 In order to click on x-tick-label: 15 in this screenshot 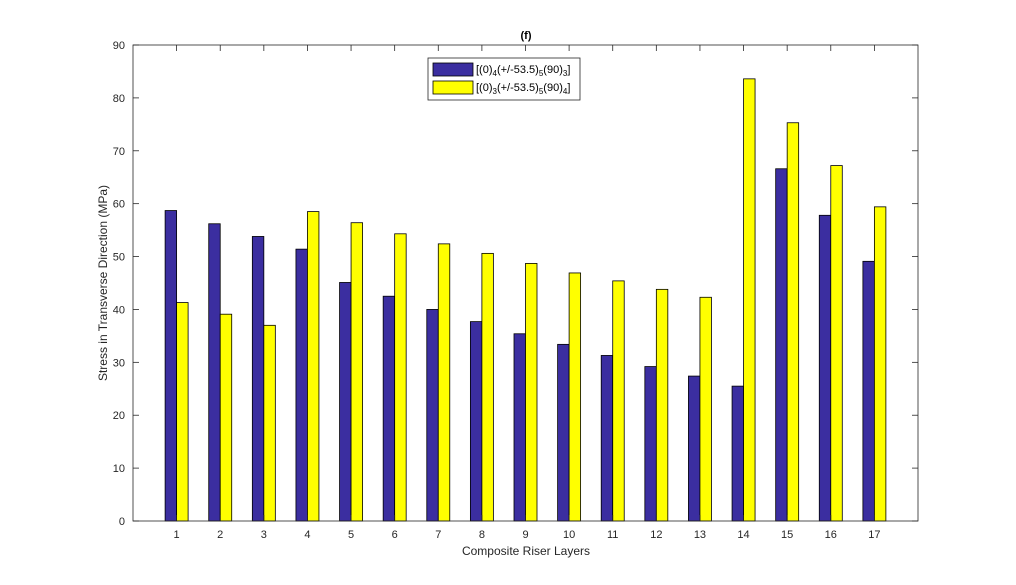, I will do `click(787, 535)`.